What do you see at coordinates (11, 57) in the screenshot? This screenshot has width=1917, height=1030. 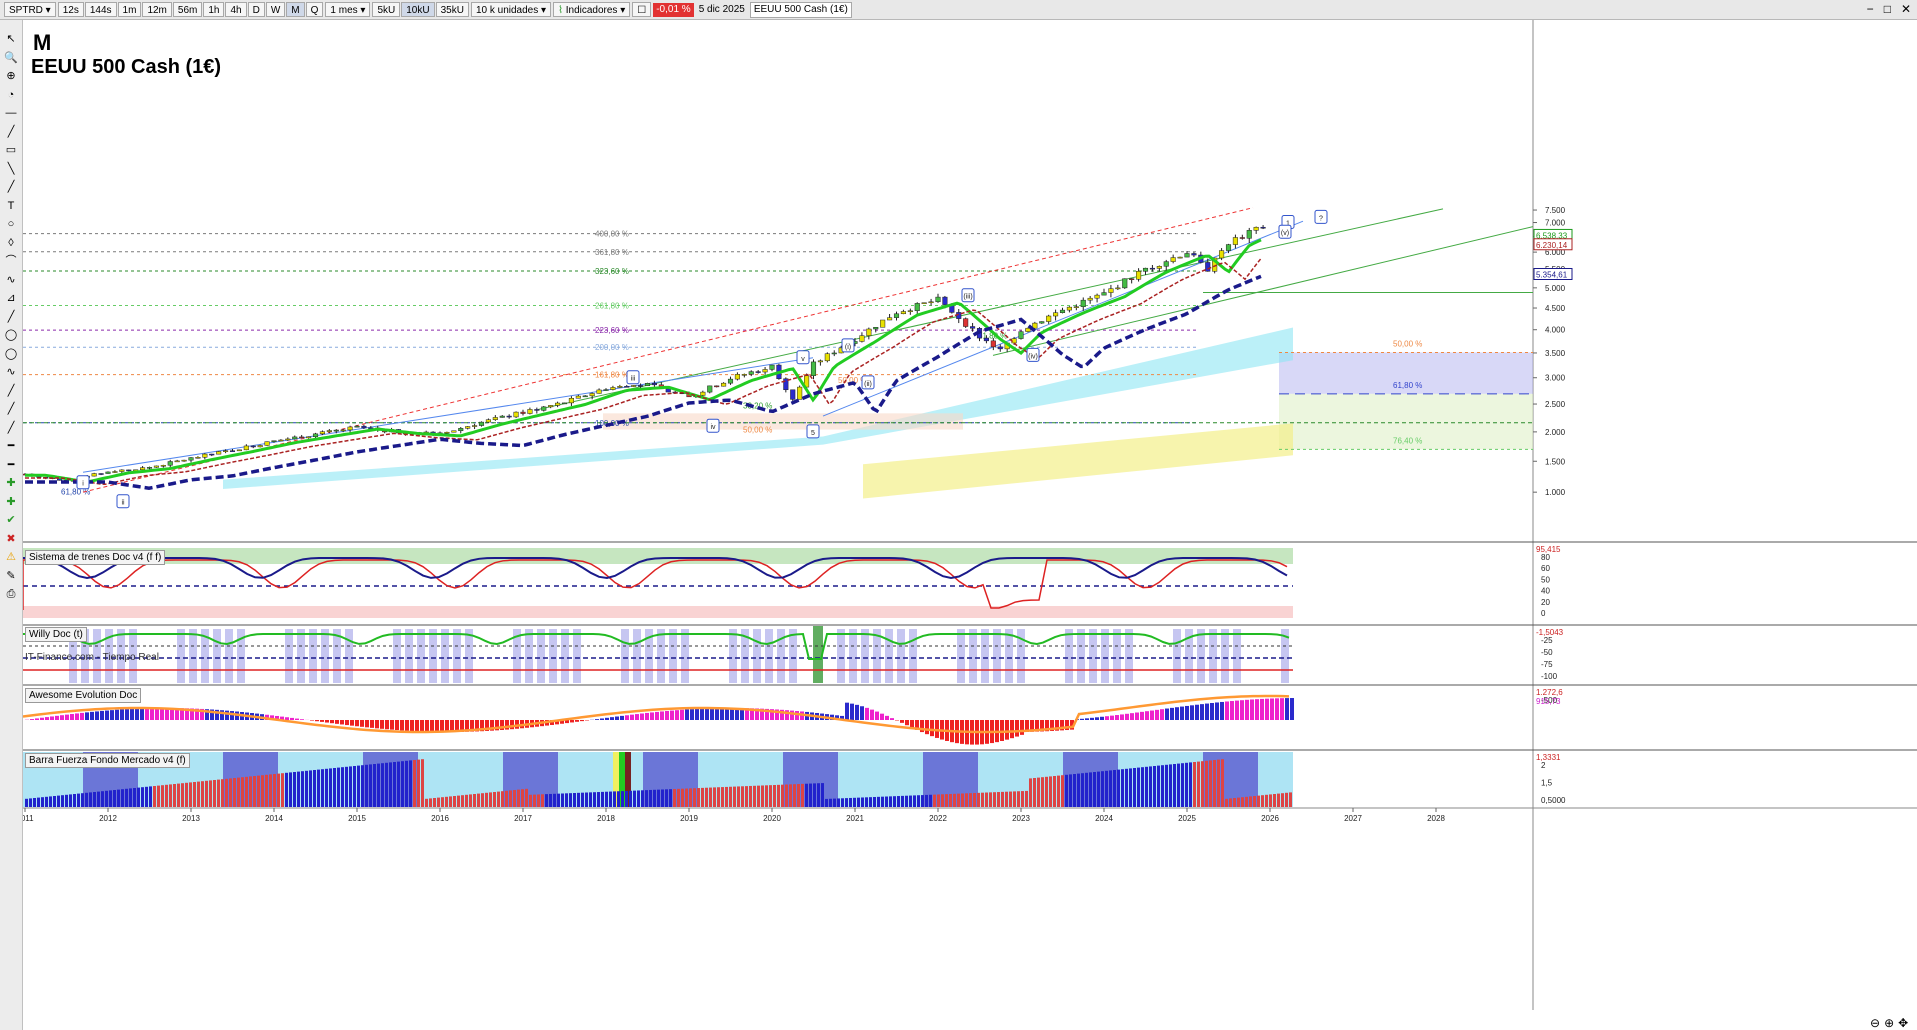 I see `tool-zoom-icon: 🔍` at bounding box center [11, 57].